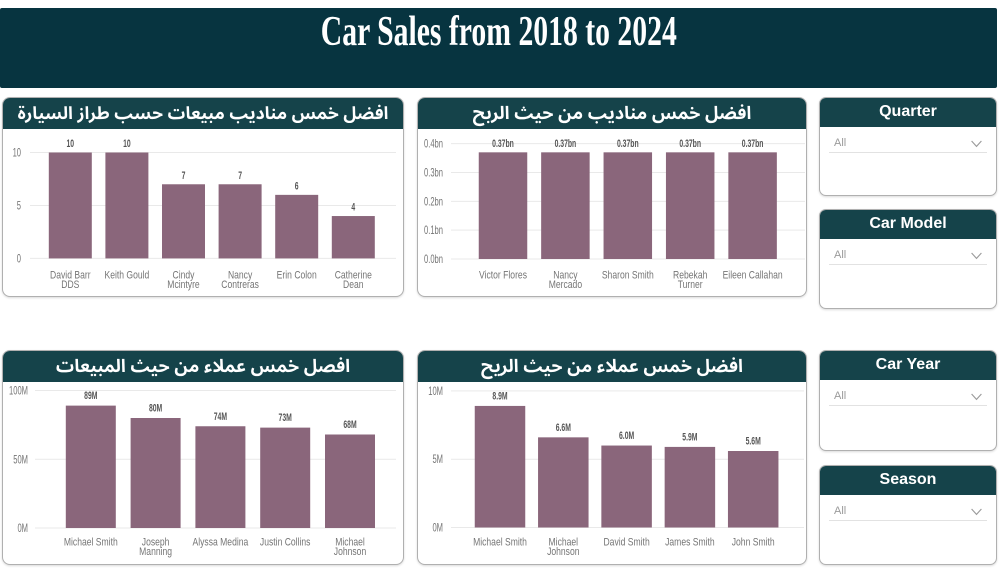  I want to click on svg-text: Erin Colon, so click(297, 276).